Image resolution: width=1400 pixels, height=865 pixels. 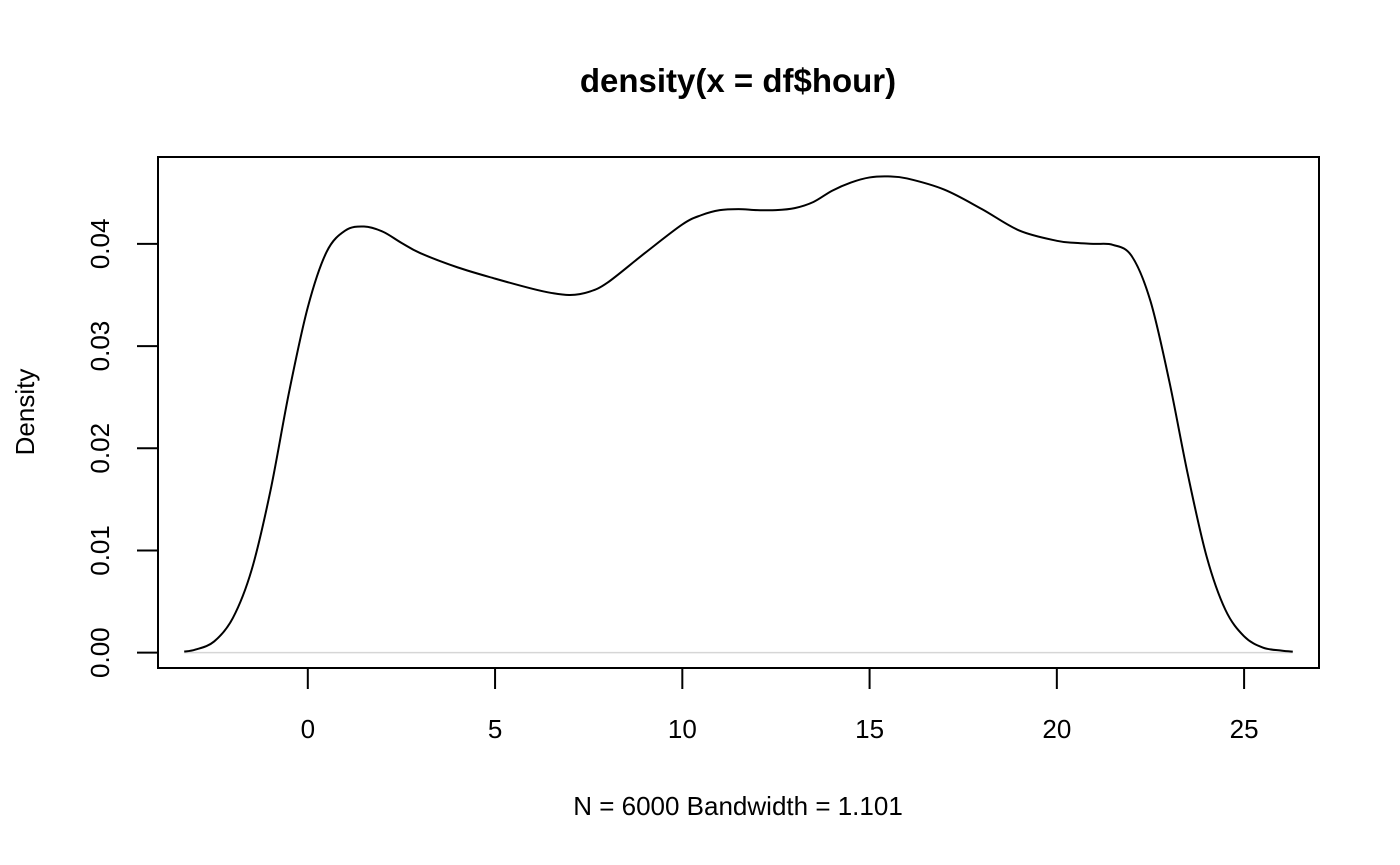 What do you see at coordinates (100, 448) in the screenshot?
I see `y-tick-label: 0.02` at bounding box center [100, 448].